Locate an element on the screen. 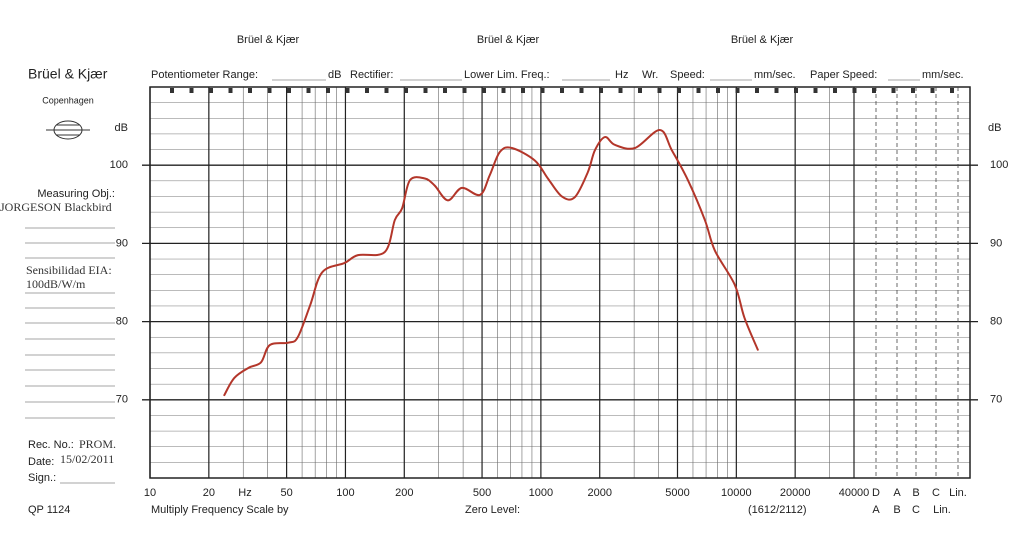  form-number: QP 1124 is located at coordinates (49, 510).